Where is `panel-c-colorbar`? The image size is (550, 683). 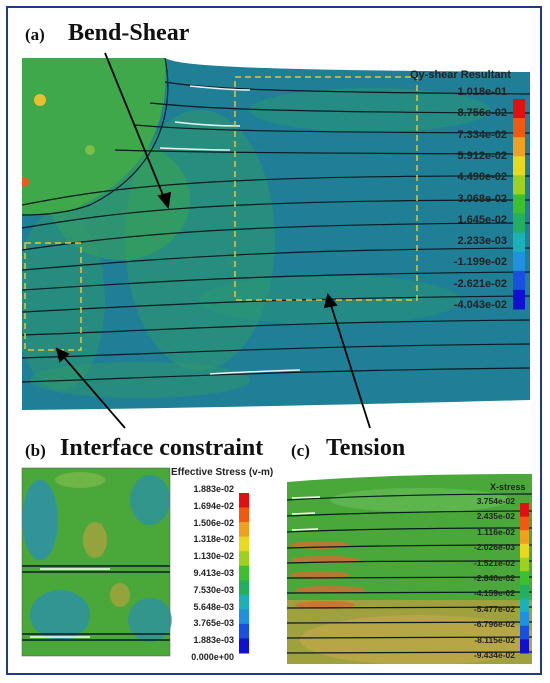 panel-c-colorbar is located at coordinates (524, 578).